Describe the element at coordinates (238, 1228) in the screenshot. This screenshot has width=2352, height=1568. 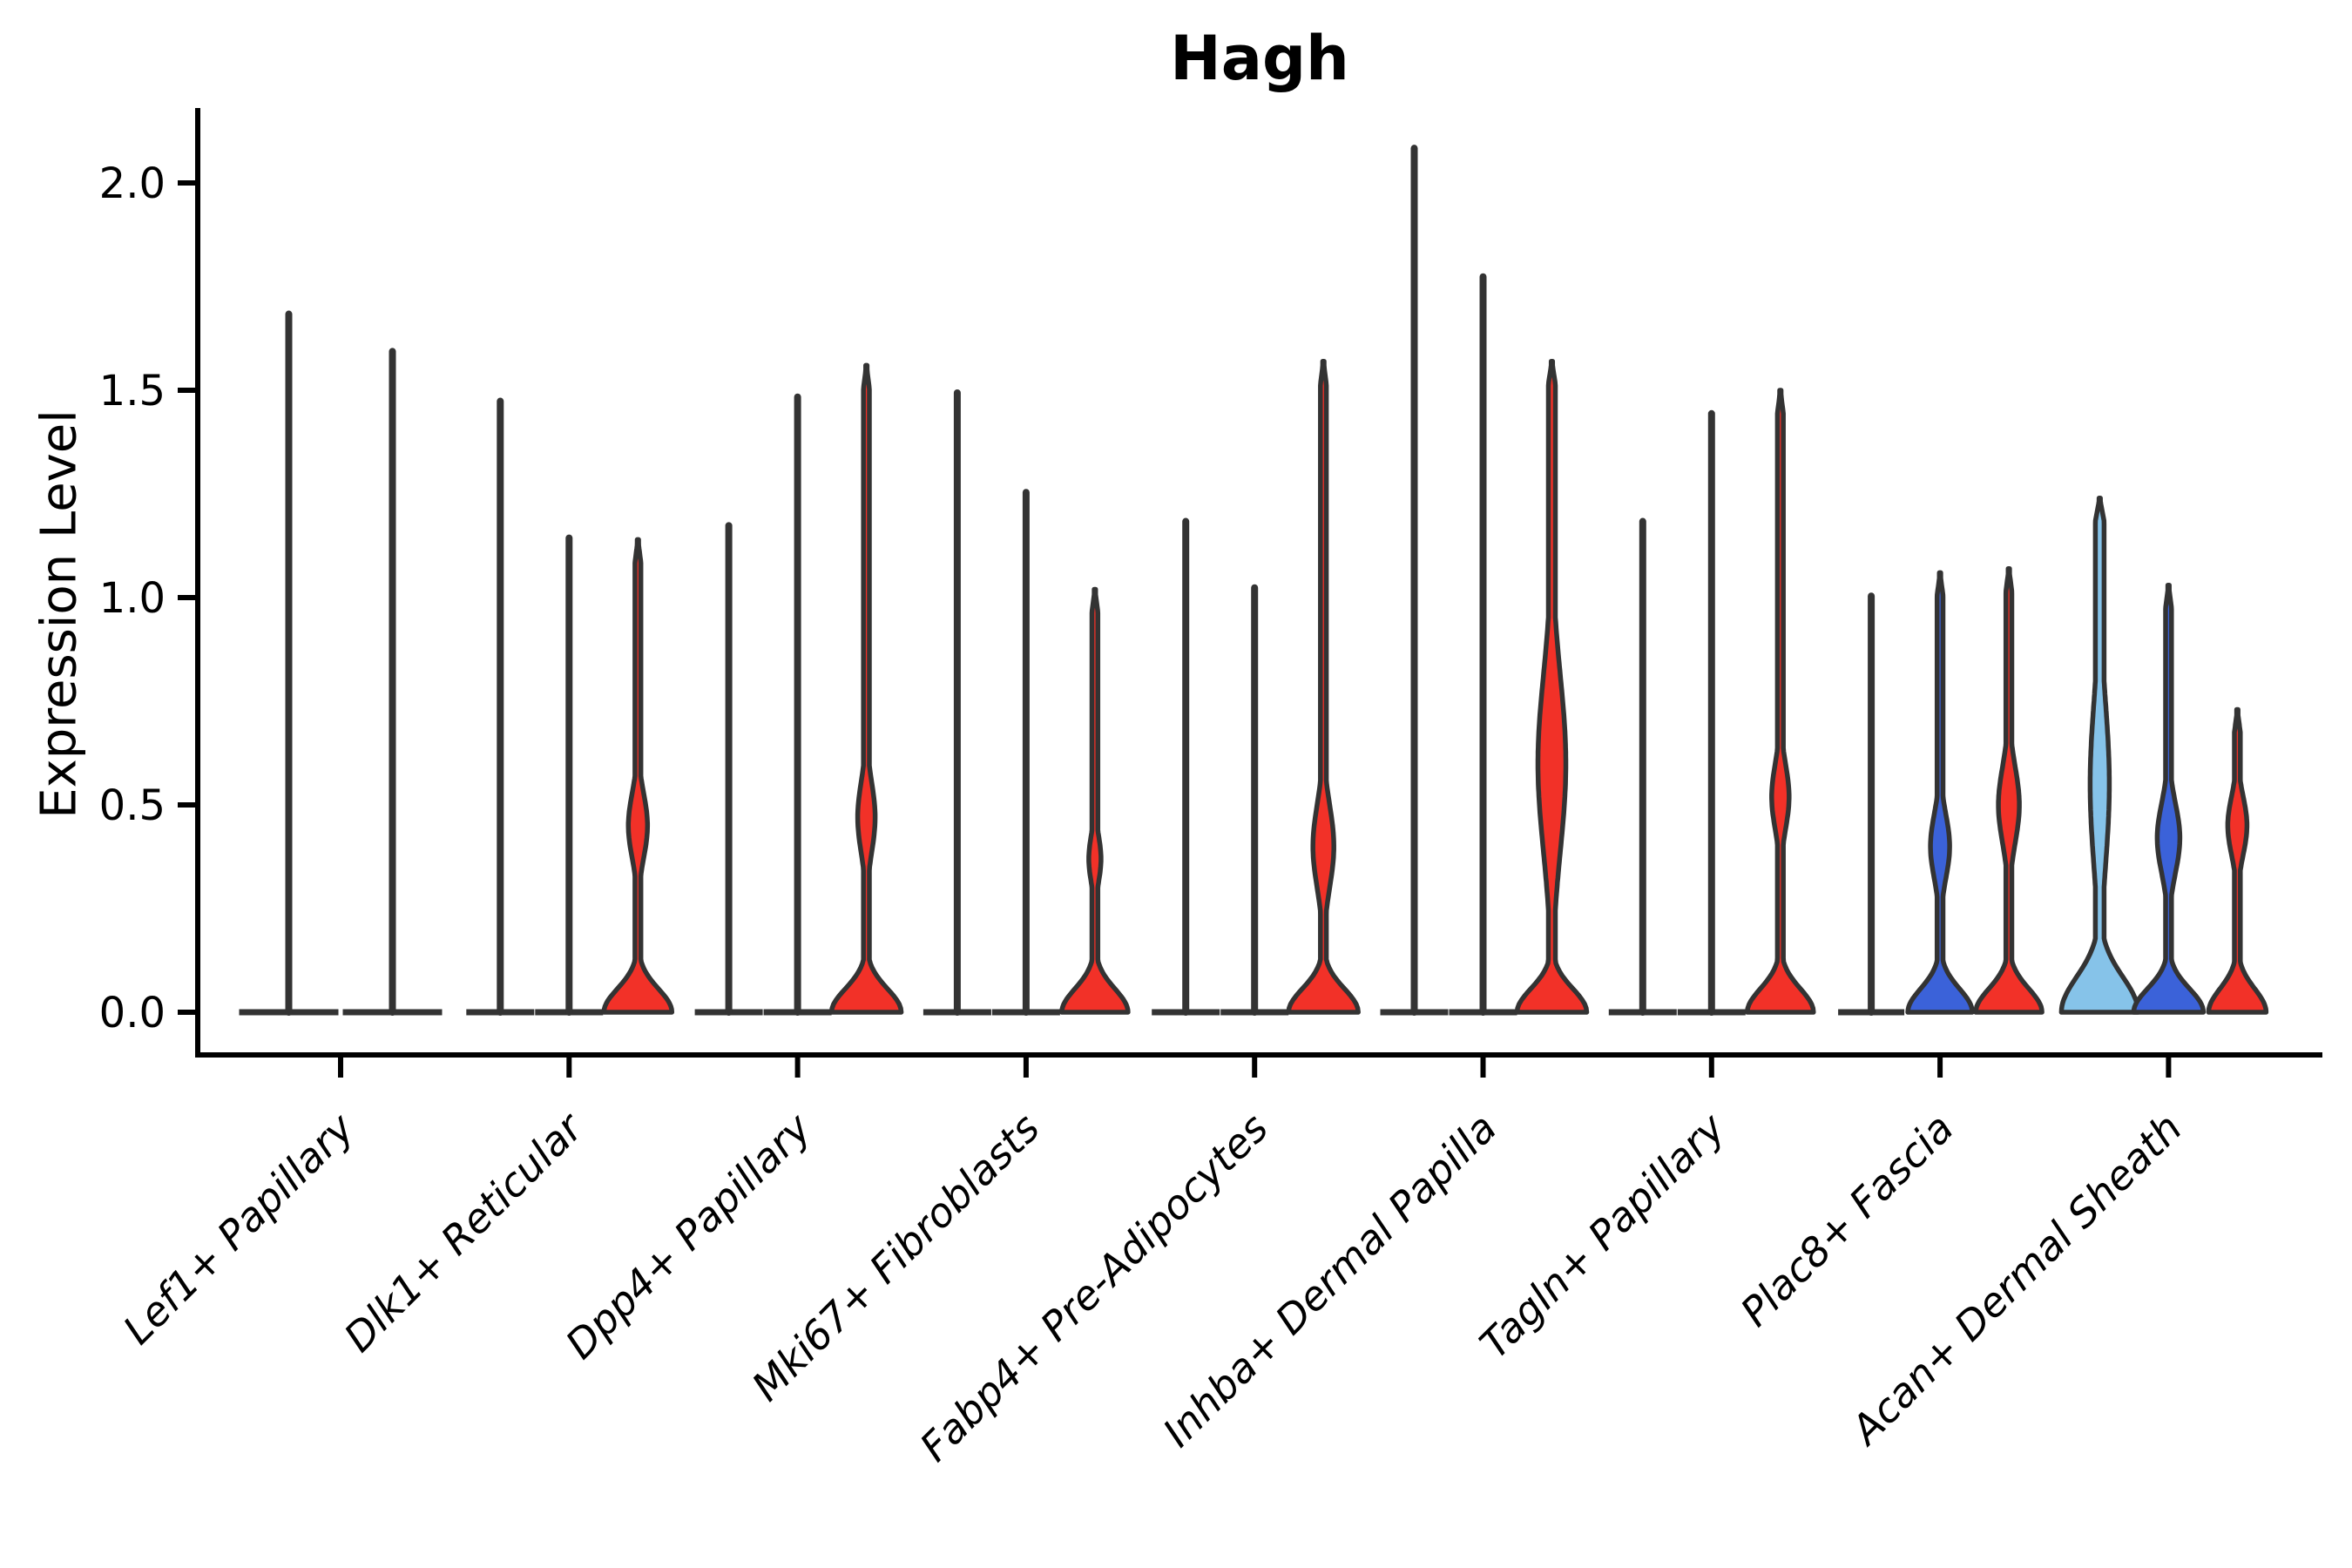
I see `x-tick-label: Lef1+ Papillary` at that location.